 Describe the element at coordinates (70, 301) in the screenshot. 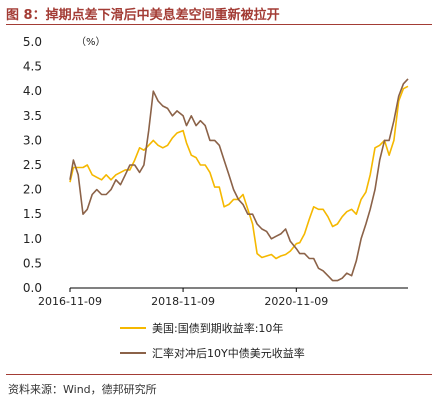

I see `x-tick-label: 2016-11-09` at that location.